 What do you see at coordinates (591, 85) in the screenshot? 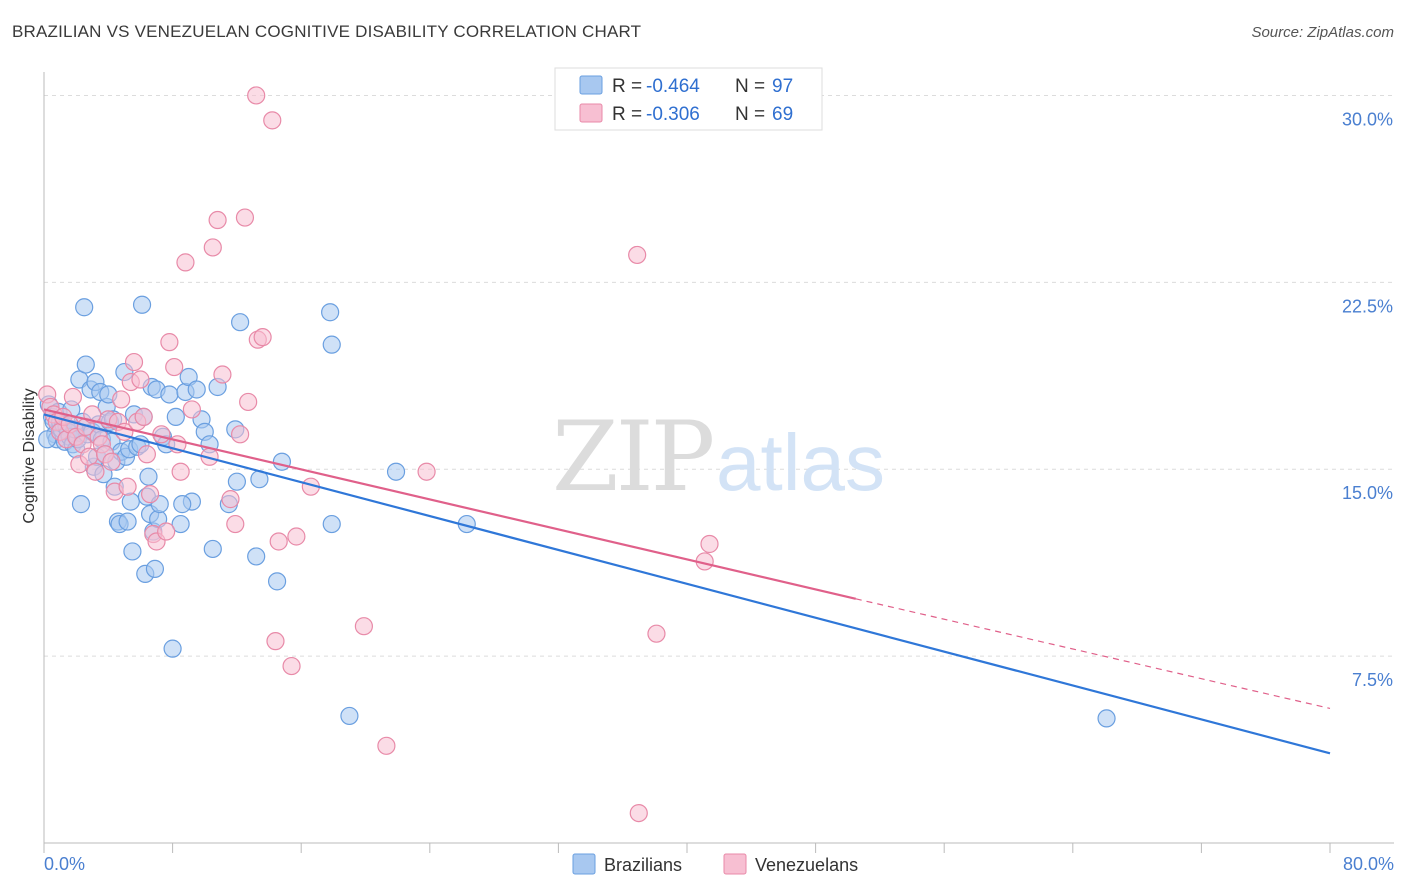
I see `legend-swatch-brazilians` at bounding box center [591, 85].